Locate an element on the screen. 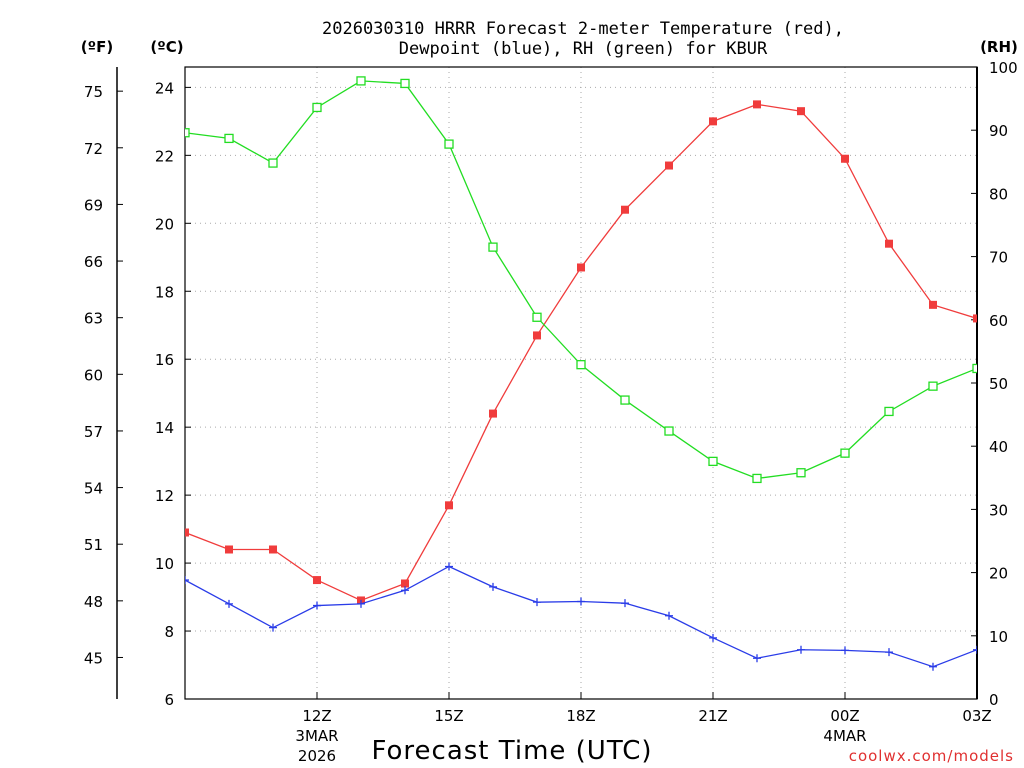  fahrenheit-tick-label: 72 is located at coordinates (93, 149).